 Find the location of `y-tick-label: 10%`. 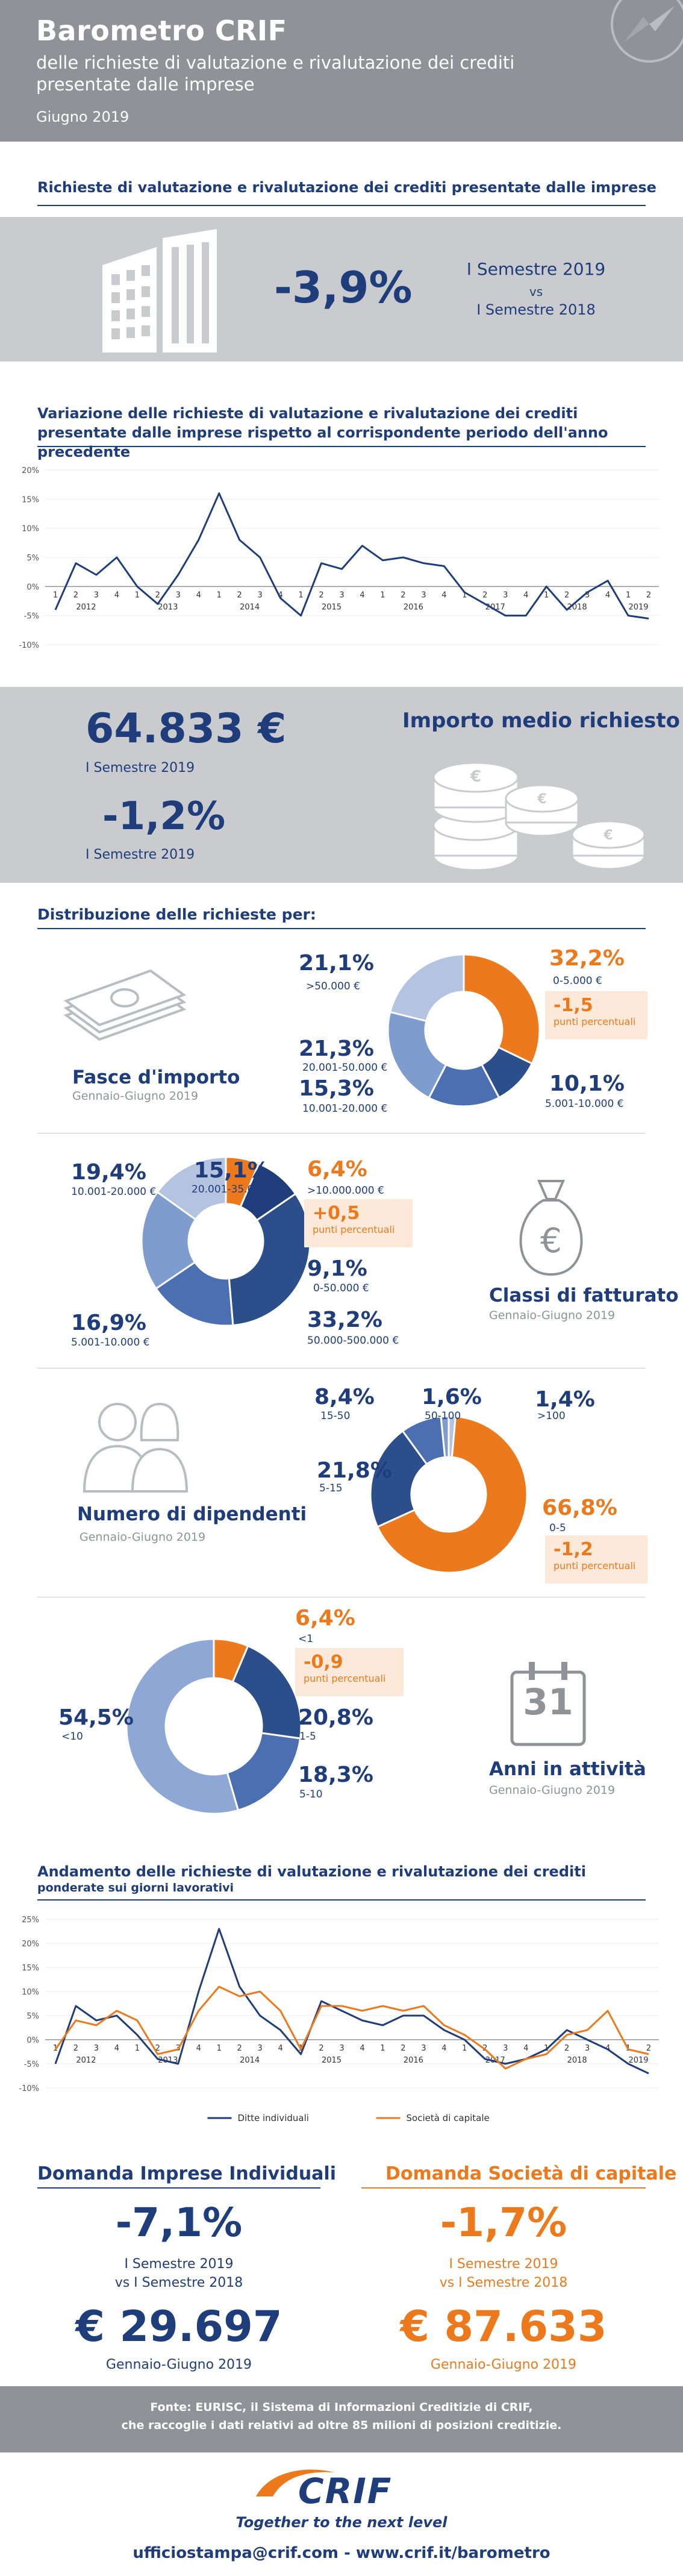

y-tick-label: 10% is located at coordinates (30, 1992).